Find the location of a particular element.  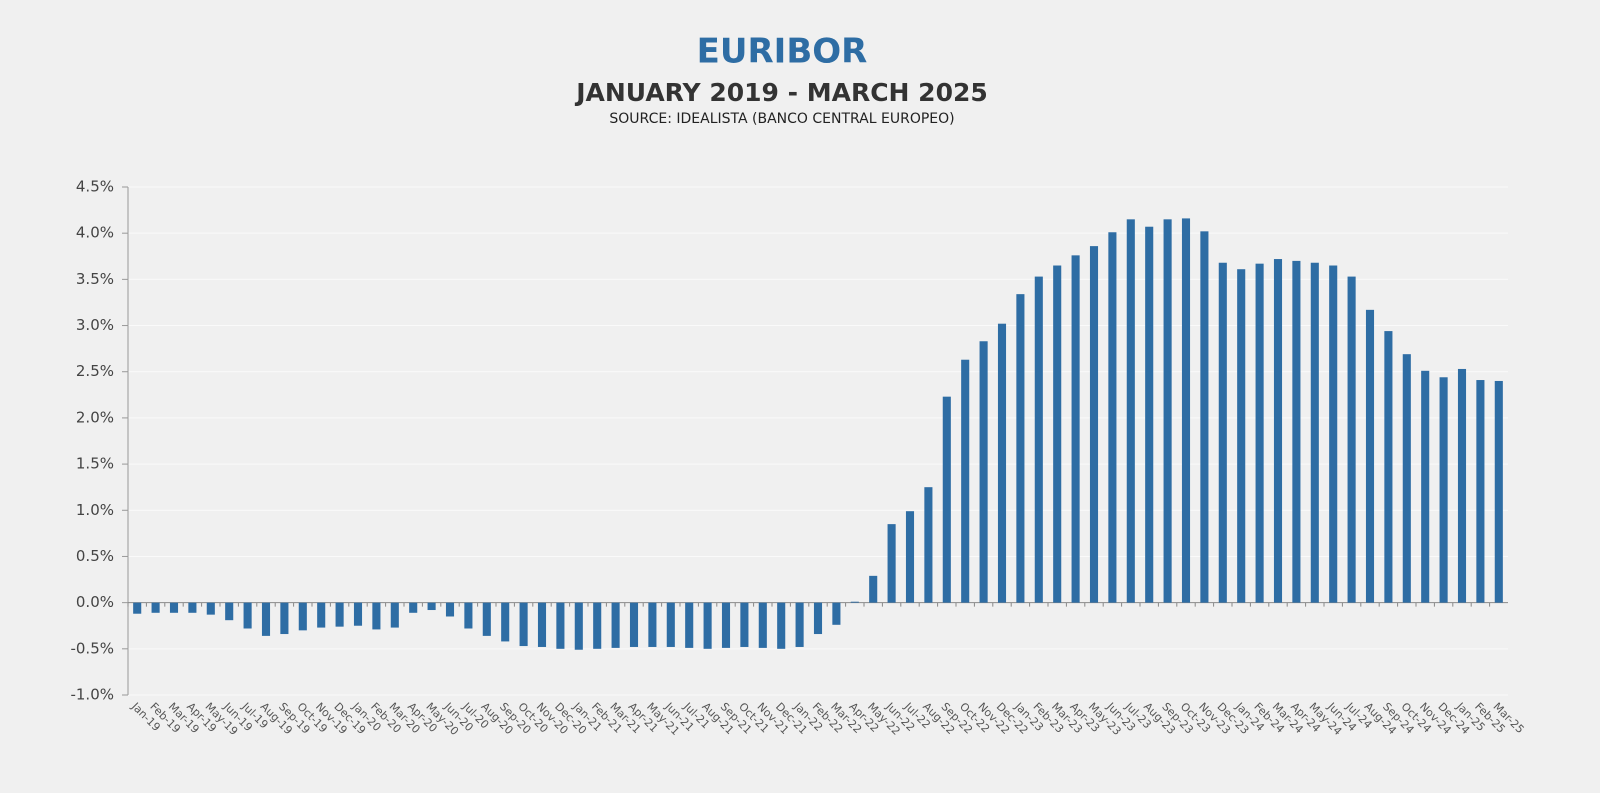

y-tick-label: 2.0% is located at coordinates (95, 417).